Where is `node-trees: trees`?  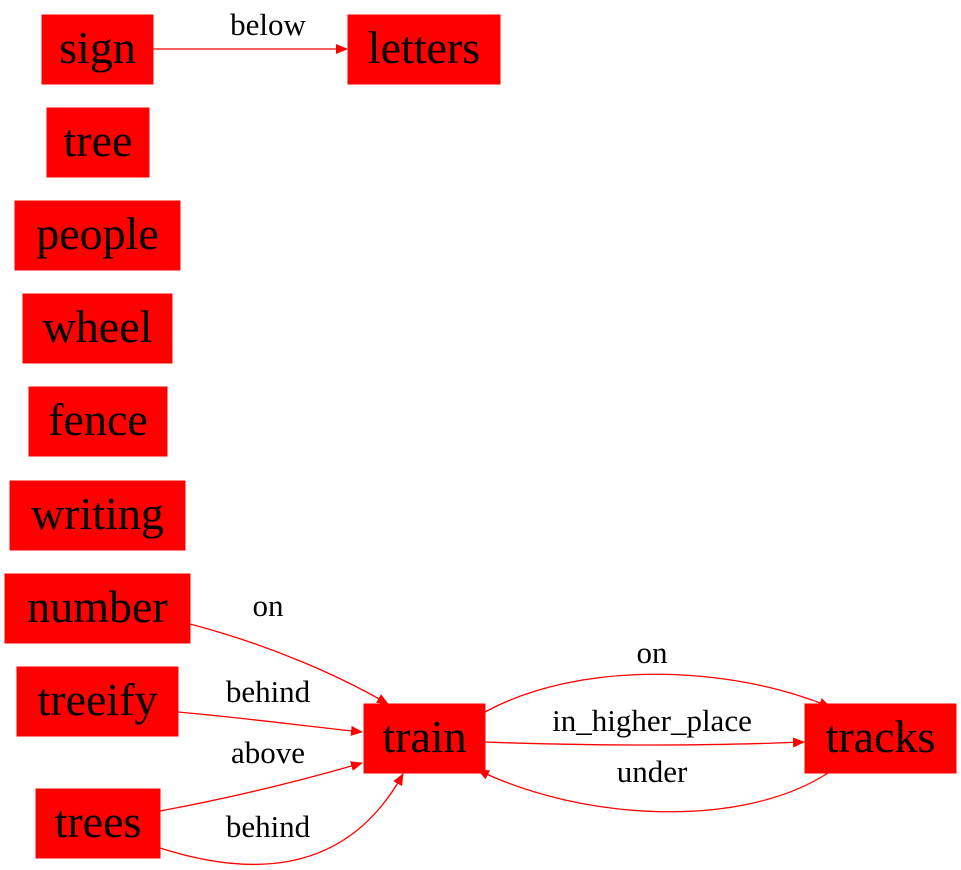
node-trees: trees is located at coordinates (98, 823).